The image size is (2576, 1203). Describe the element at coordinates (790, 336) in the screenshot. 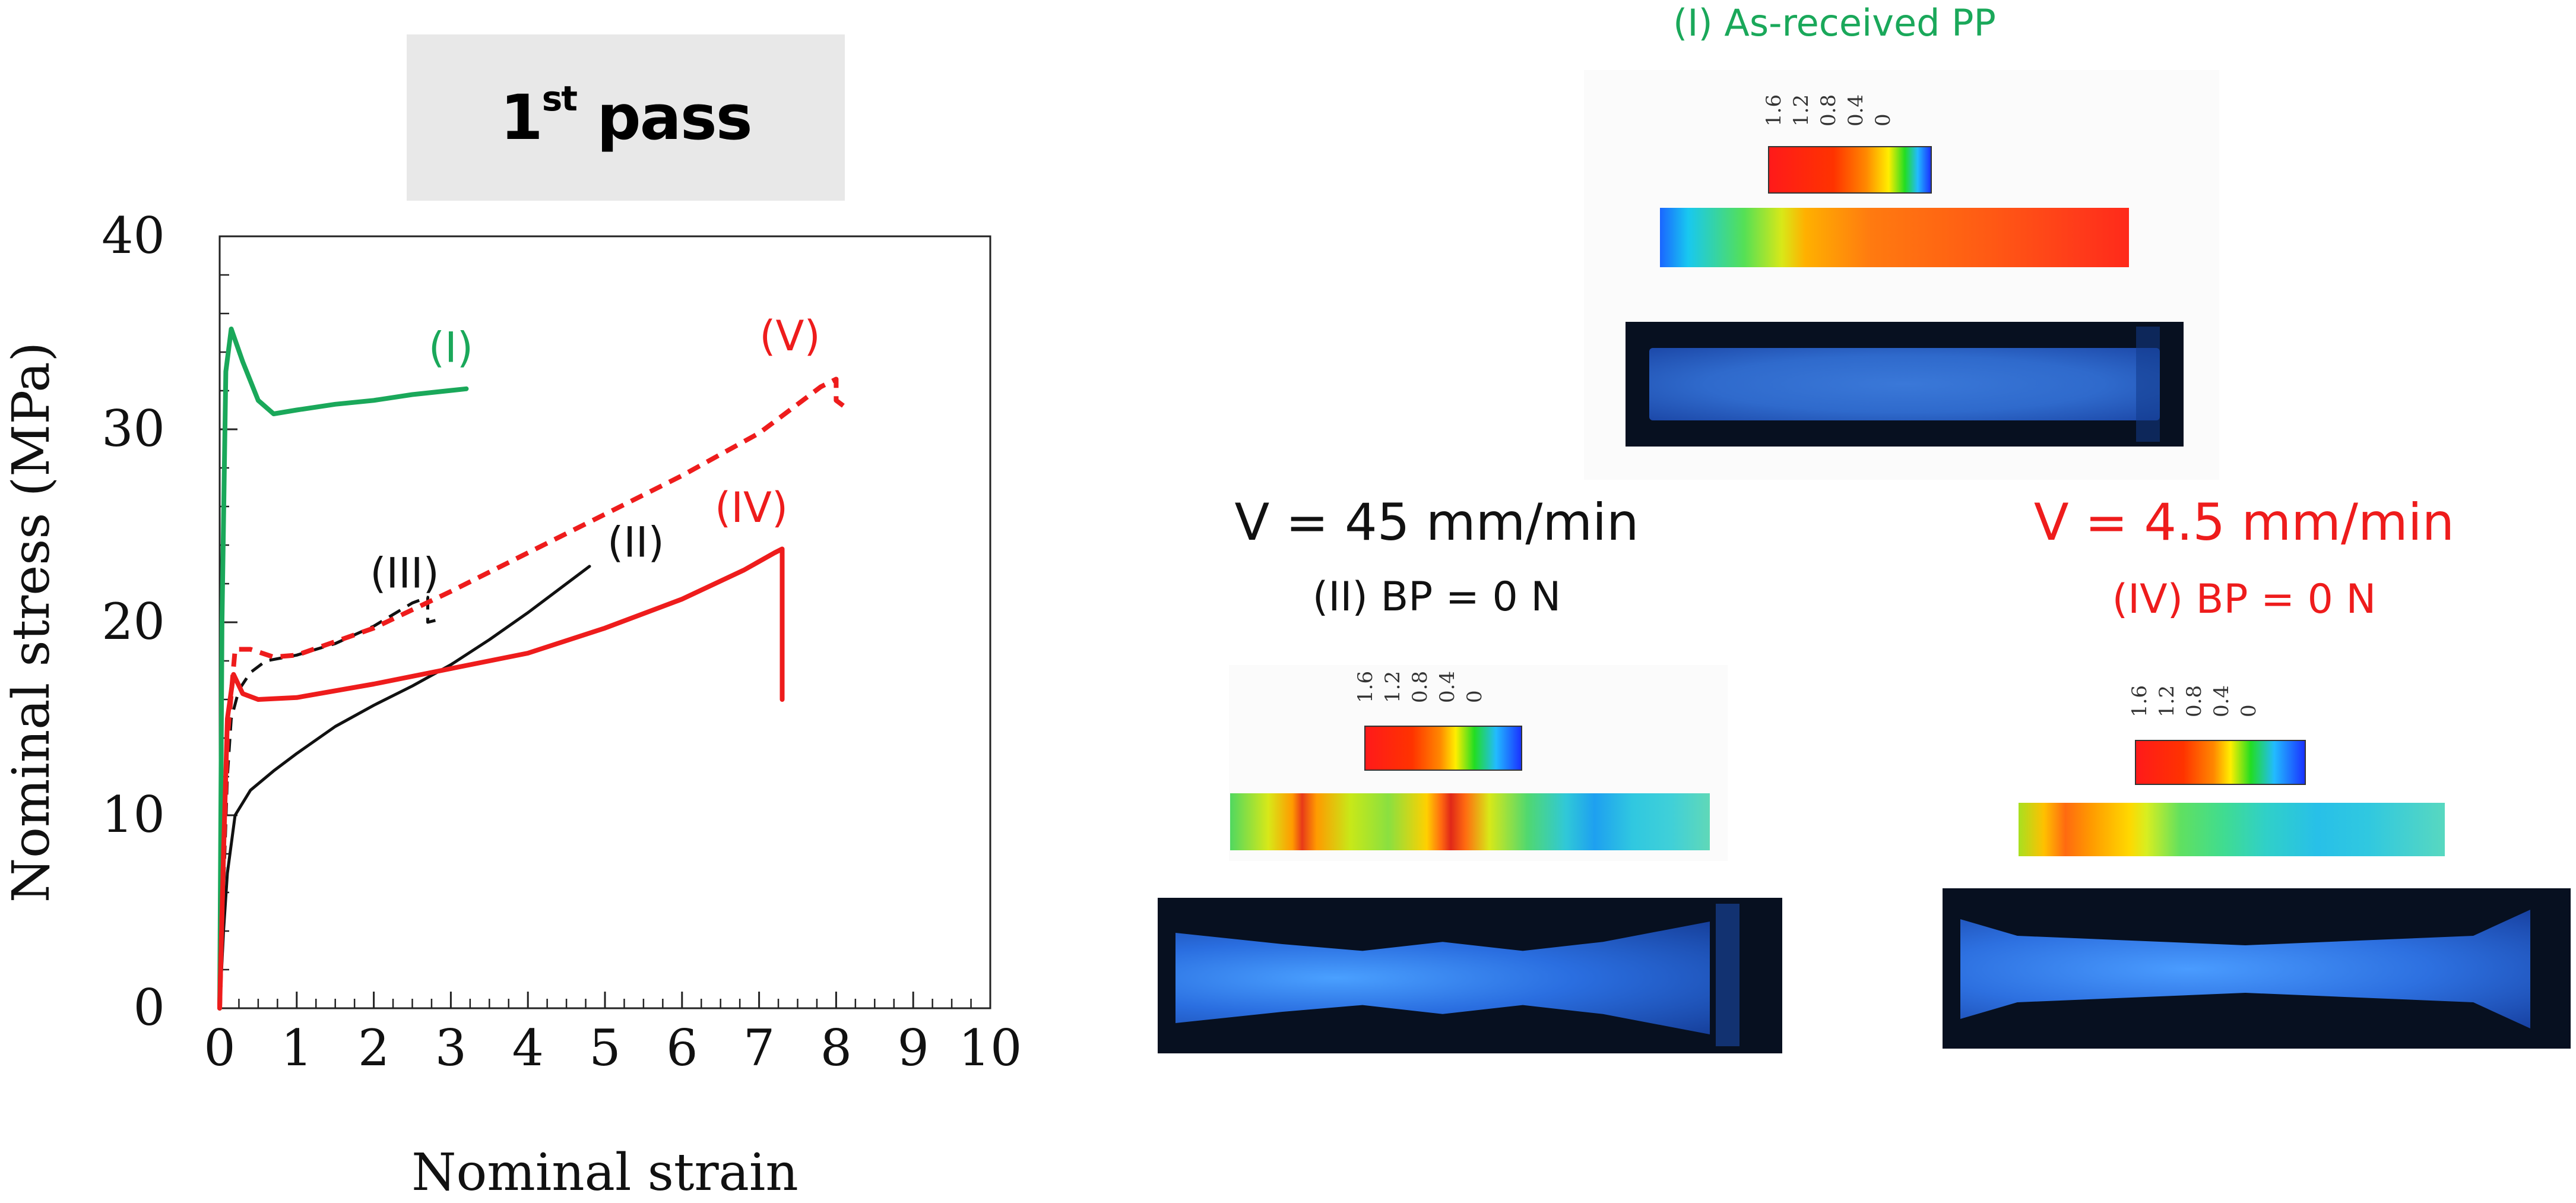

I see `series-label-5: (V)` at that location.